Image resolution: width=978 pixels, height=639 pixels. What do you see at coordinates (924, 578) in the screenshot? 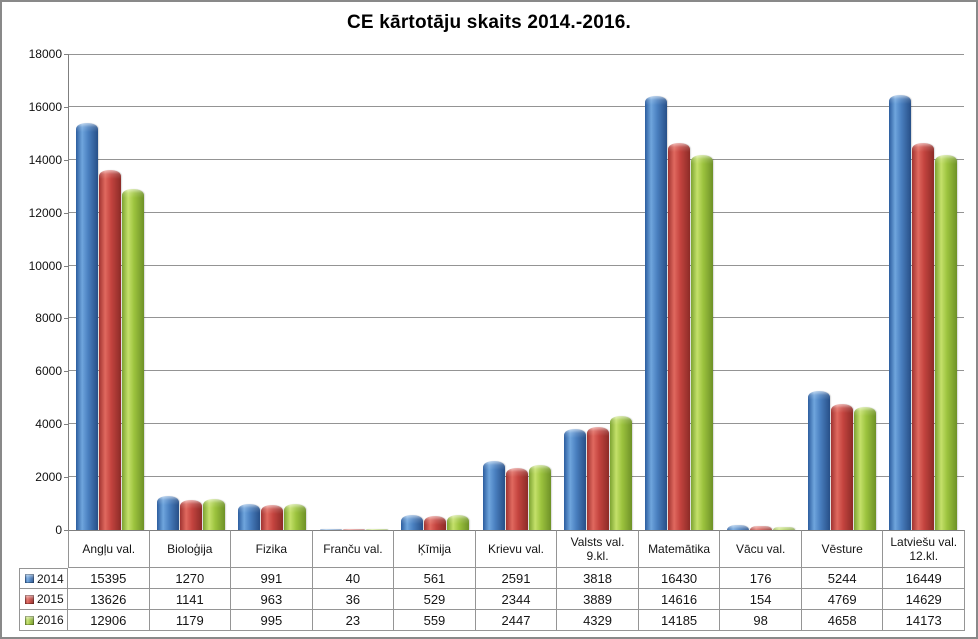
I see `value-cell: 16449` at bounding box center [924, 578].